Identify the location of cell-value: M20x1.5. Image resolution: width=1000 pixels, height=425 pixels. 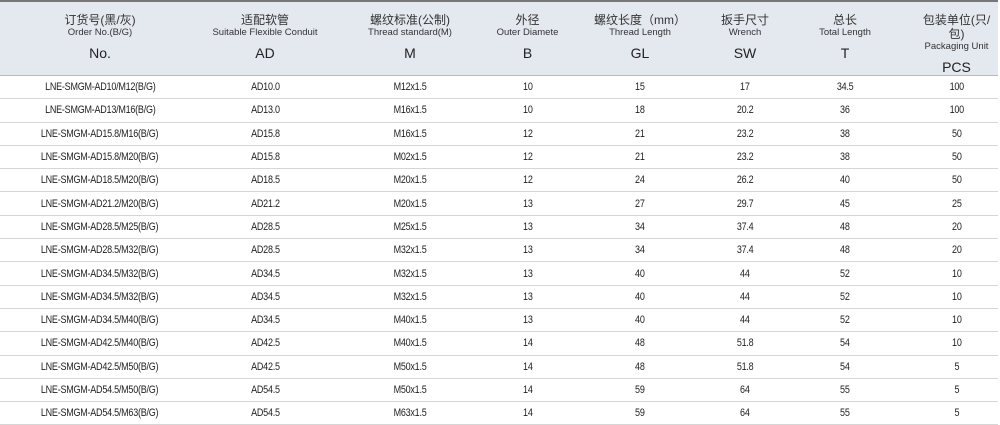
(410, 180).